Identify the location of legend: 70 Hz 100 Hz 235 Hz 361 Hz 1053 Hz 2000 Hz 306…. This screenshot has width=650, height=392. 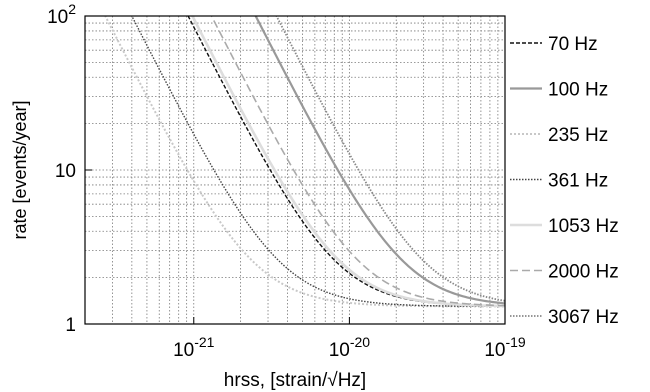
(564, 181).